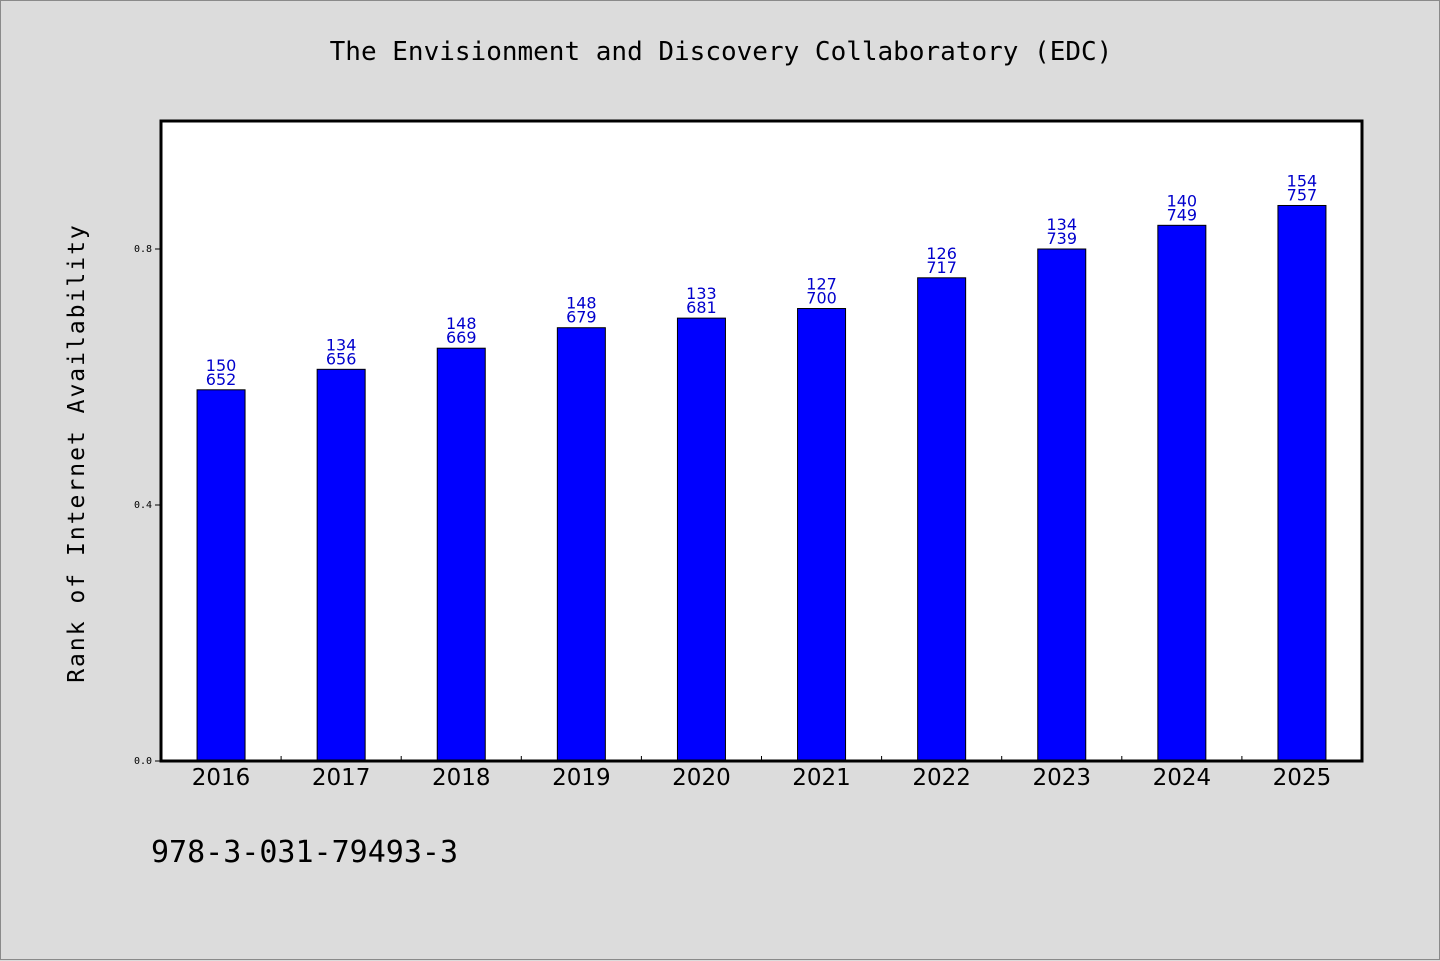  I want to click on data-label-bottom: 757, so click(1302, 194).